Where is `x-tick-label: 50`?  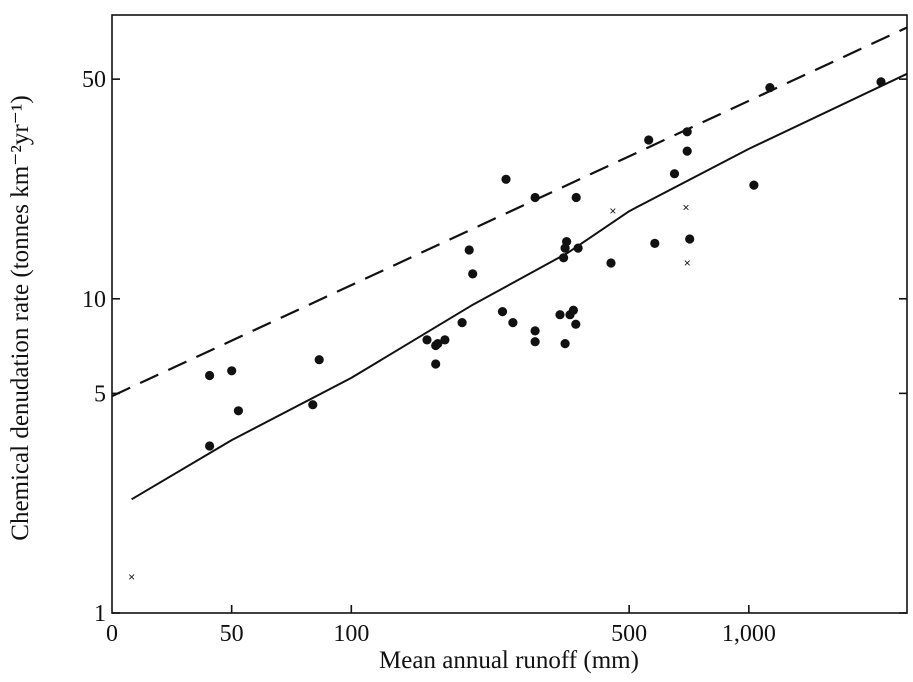
x-tick-label: 50 is located at coordinates (232, 634).